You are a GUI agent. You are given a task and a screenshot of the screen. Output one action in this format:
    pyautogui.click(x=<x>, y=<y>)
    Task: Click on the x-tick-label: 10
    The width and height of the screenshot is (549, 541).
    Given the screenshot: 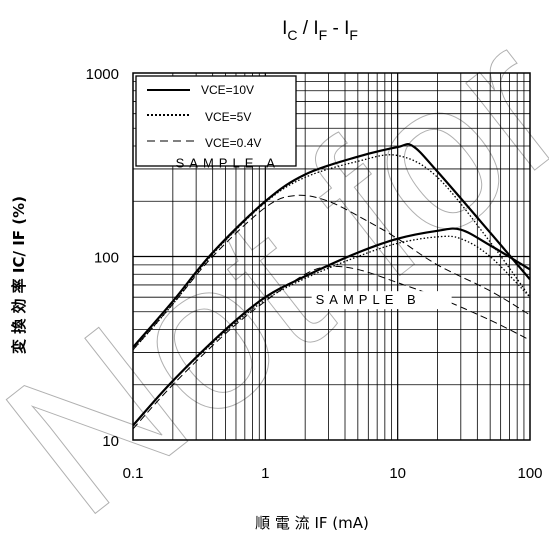 What is the action you would take?
    pyautogui.click(x=397, y=473)
    